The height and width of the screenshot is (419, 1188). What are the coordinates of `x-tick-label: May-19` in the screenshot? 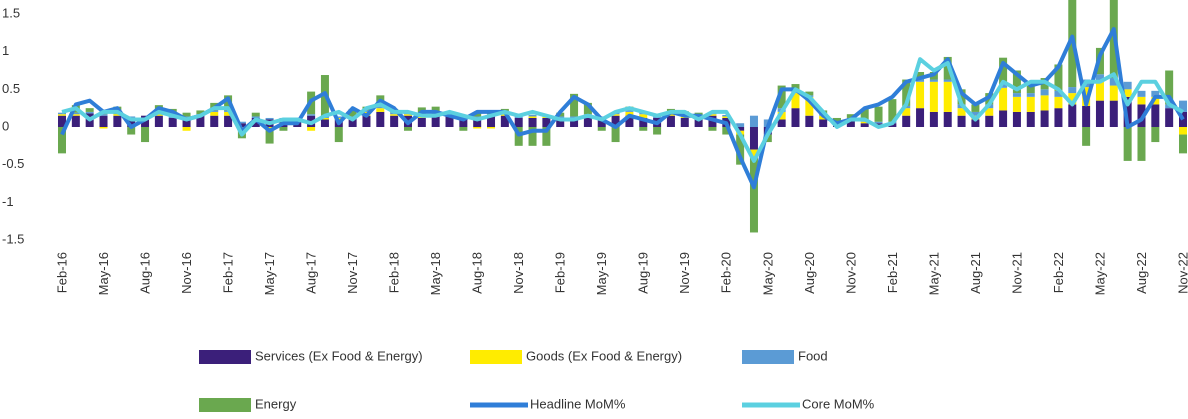 It's located at (601, 273).